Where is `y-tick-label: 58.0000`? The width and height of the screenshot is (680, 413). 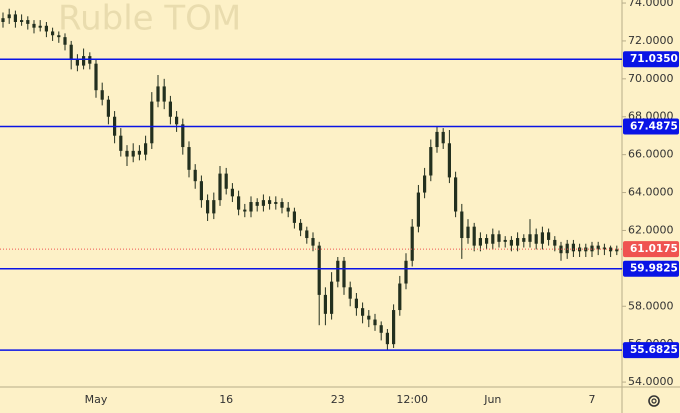
y-tick-label: 58.0000 is located at coordinates (651, 305).